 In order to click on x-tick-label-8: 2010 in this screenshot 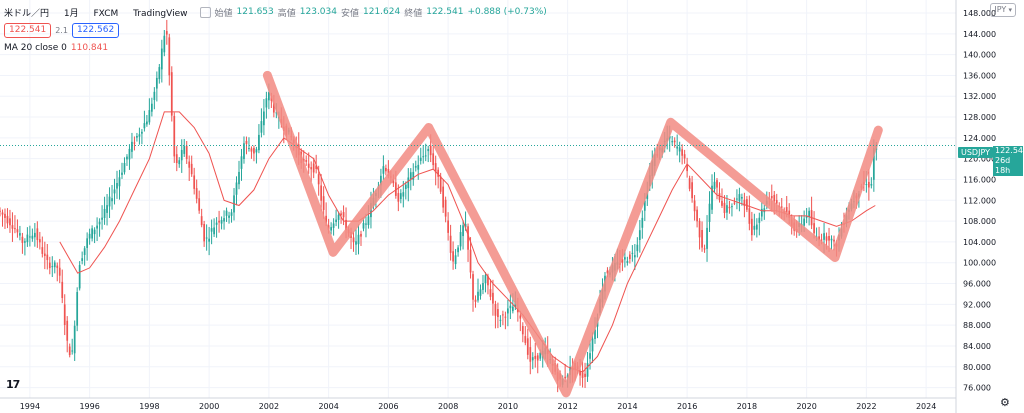, I will do `click(508, 406)`.